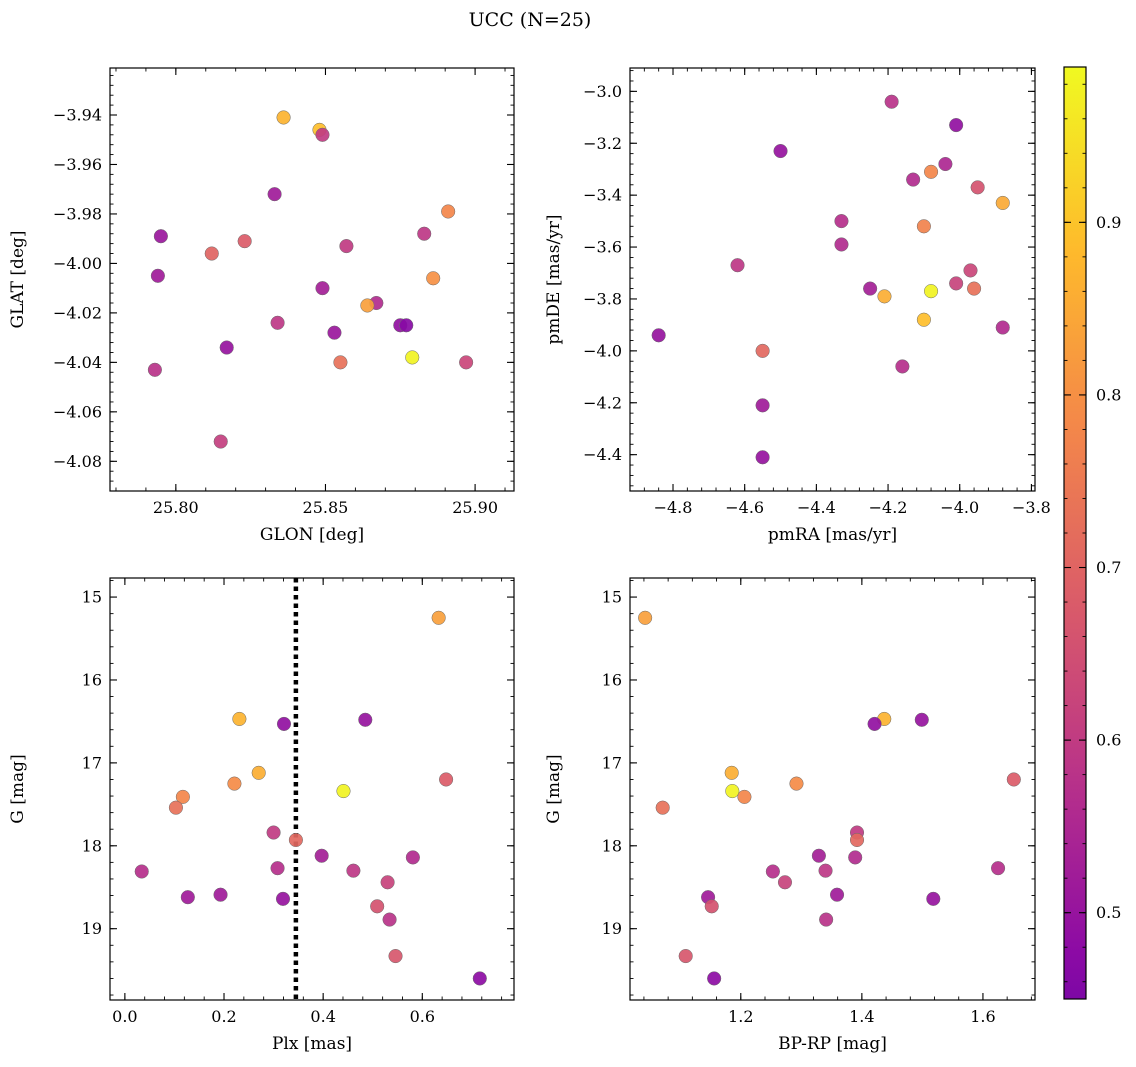 This screenshot has height=1067, width=1136. I want to click on x-axis-label: pmRA [mas/yr], so click(832, 535).